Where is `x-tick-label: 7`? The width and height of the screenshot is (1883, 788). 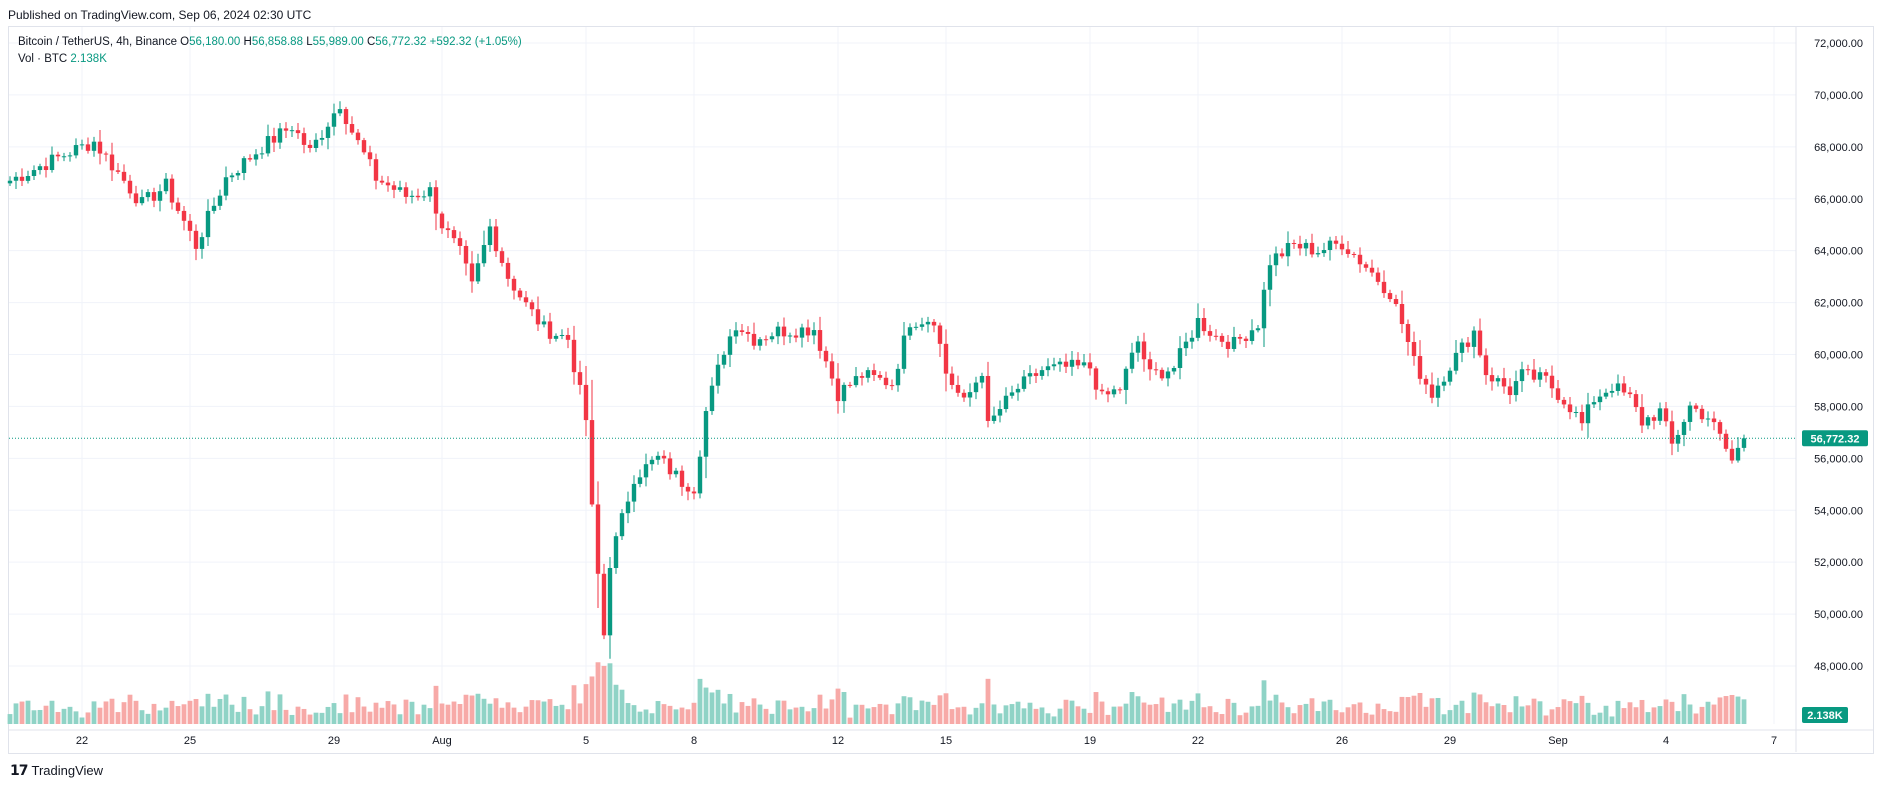
x-tick-label: 7 is located at coordinates (1774, 741).